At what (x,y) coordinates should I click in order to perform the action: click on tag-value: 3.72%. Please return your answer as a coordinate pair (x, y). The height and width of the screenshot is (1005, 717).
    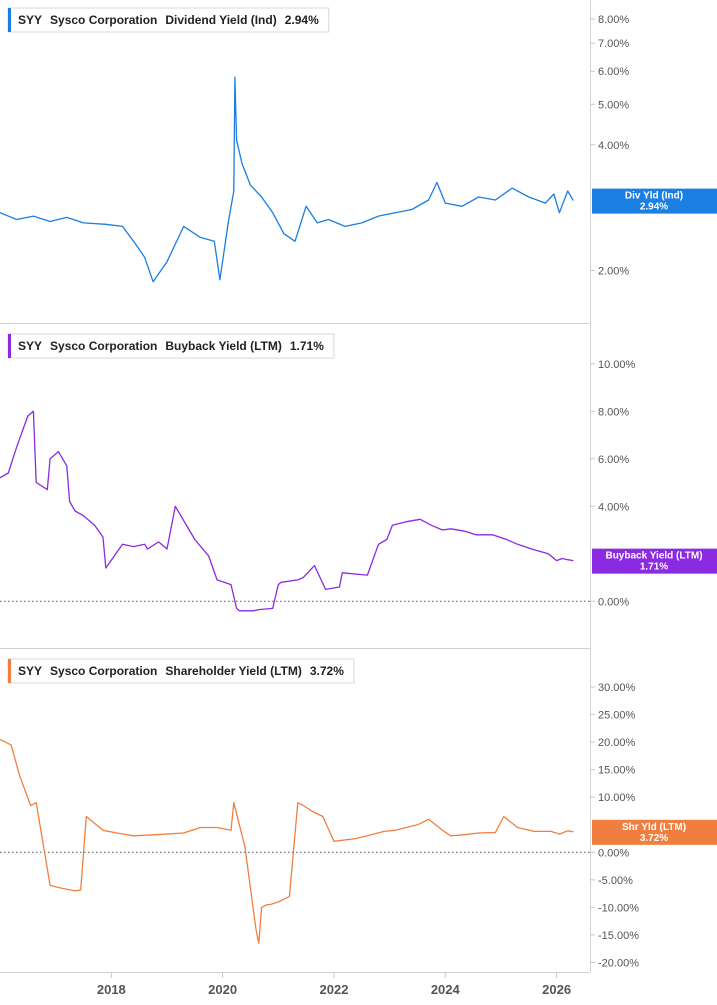
    Looking at the image, I should click on (654, 838).